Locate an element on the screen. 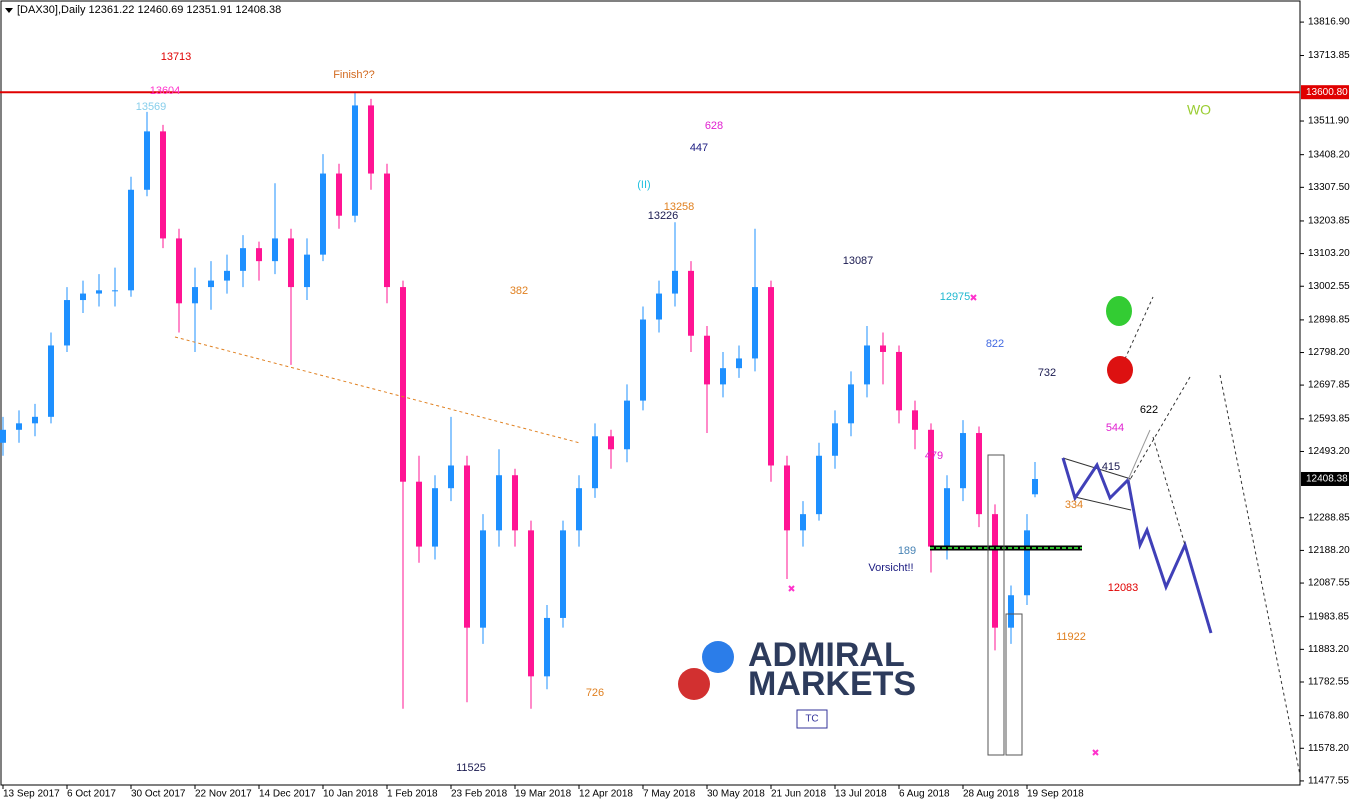 The width and height of the screenshot is (1350, 805). y-tick-label: 11678.80 is located at coordinates (1328, 715).